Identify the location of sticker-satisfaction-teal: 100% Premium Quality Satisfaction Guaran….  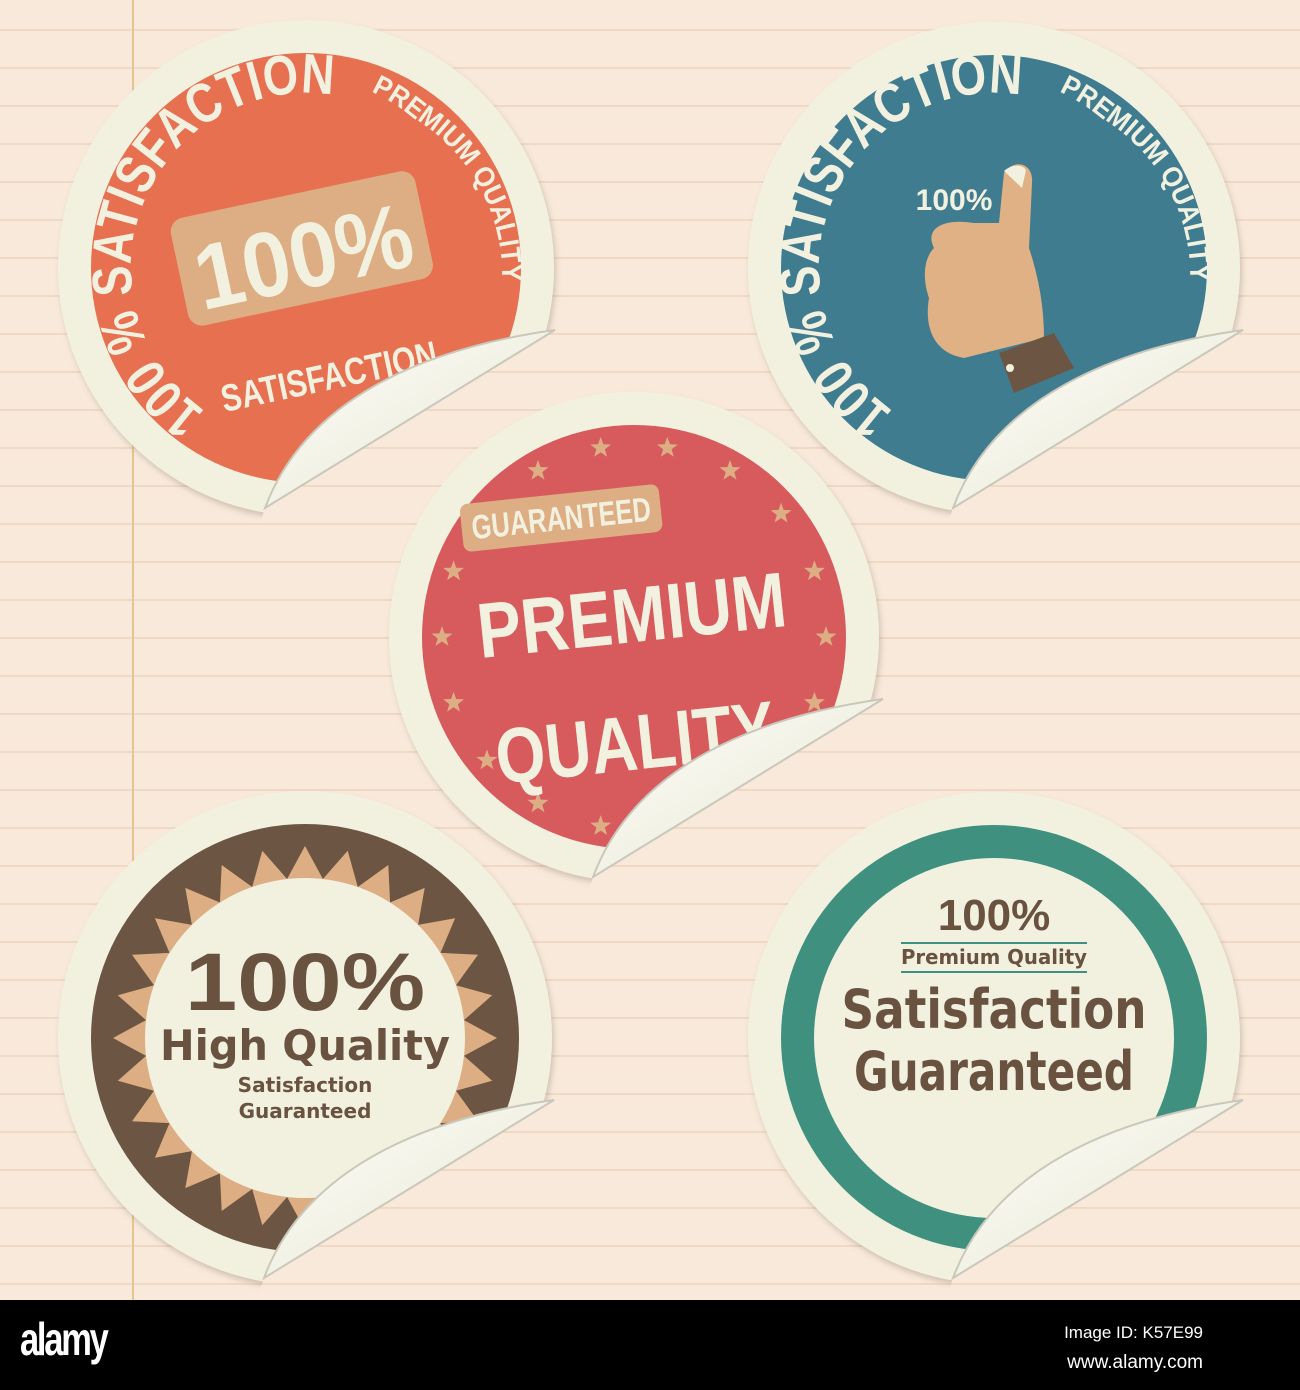
(996, 1038).